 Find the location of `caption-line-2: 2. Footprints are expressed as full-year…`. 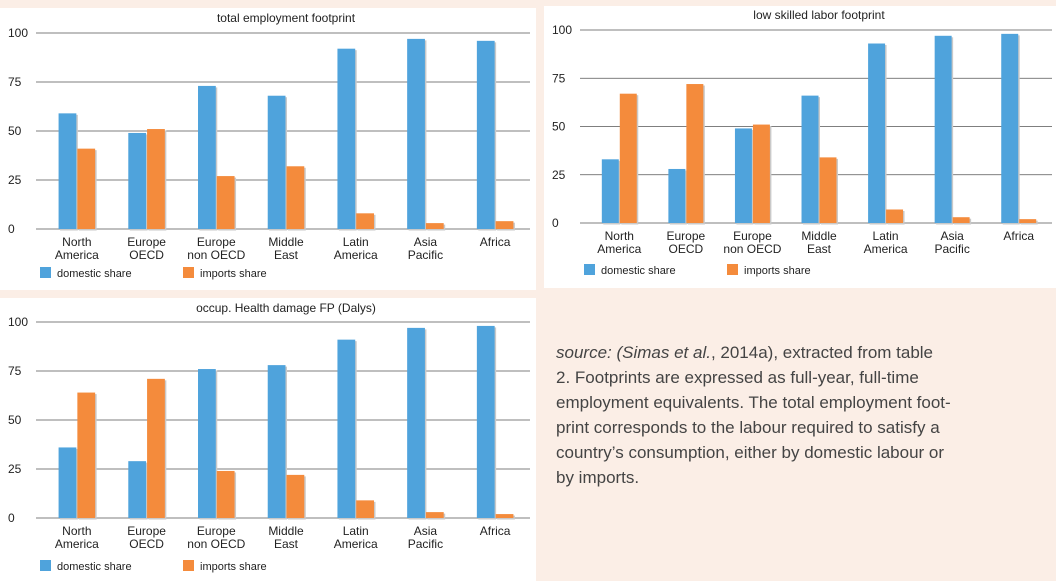

caption-line-2: 2. Footprints are expressed as full-year… is located at coordinates (737, 377).